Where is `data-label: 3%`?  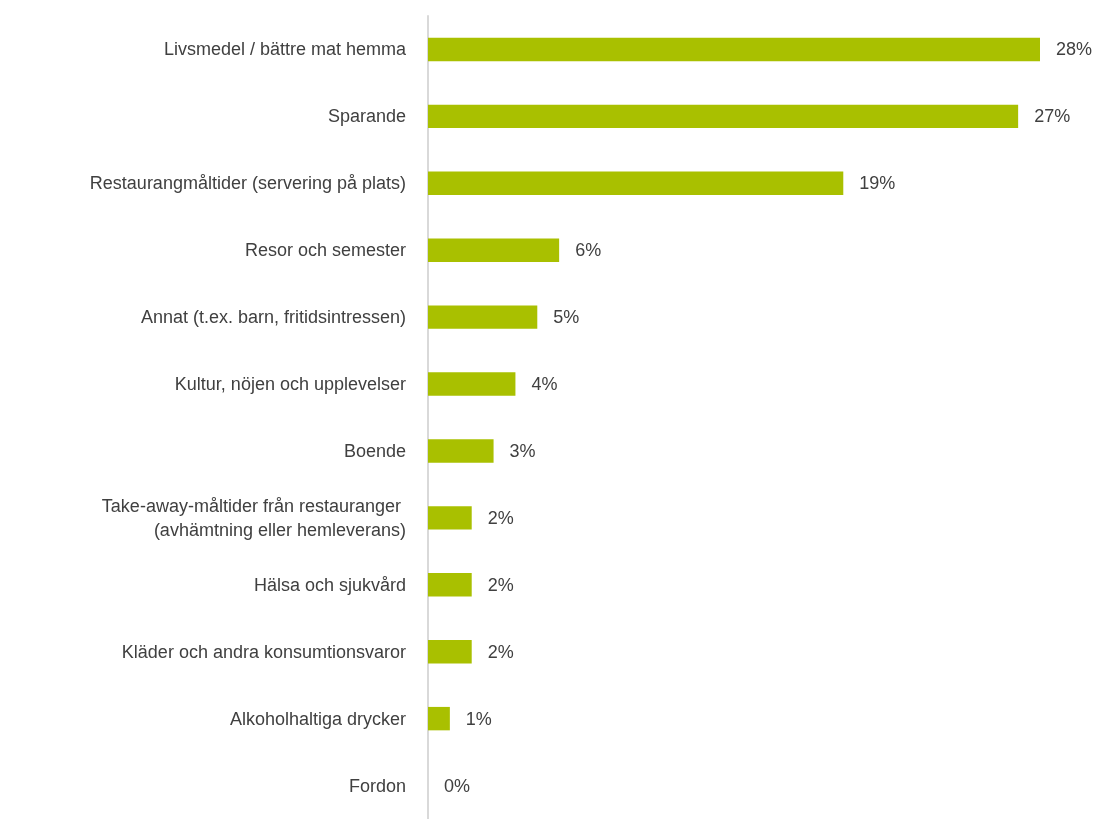
data-label: 3% is located at coordinates (522, 450).